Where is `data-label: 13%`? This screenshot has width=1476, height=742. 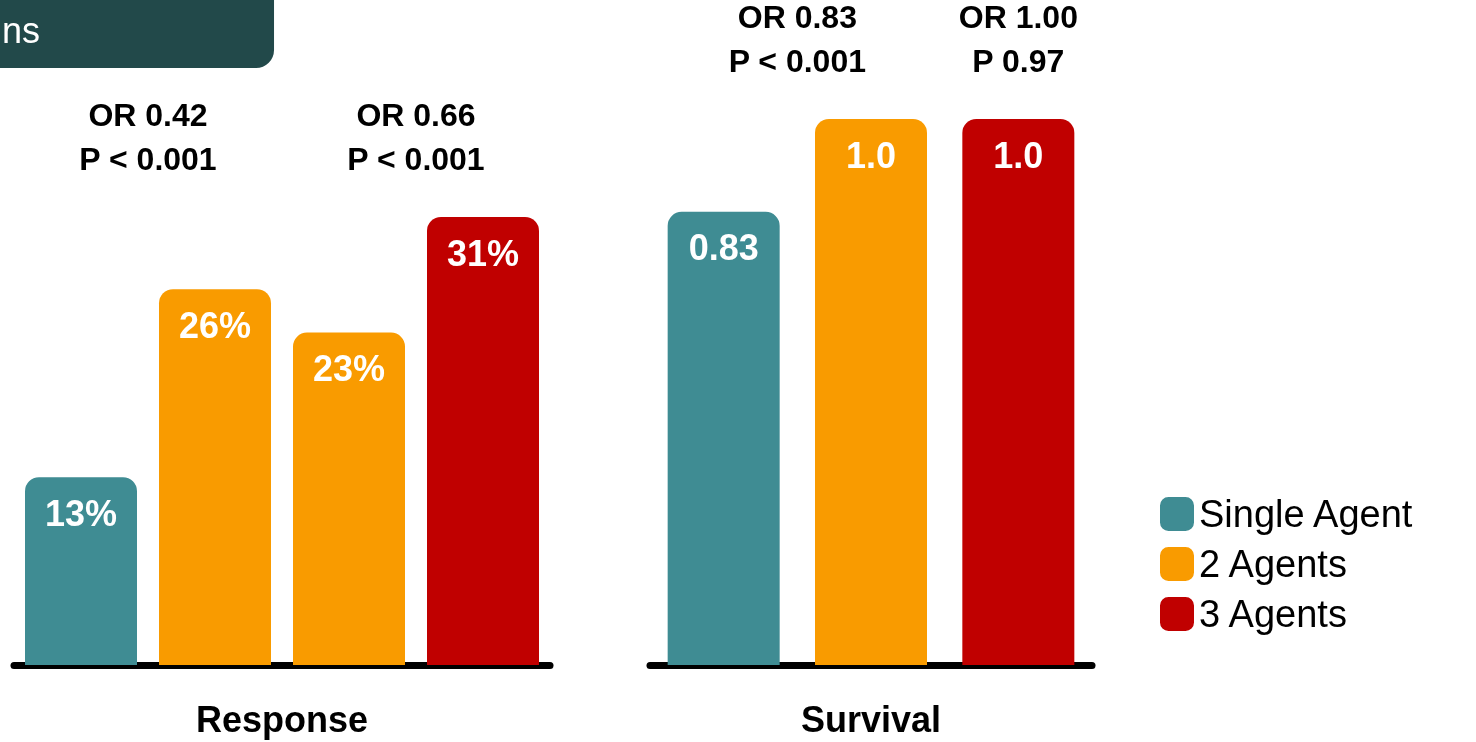 data-label: 13% is located at coordinates (81, 513).